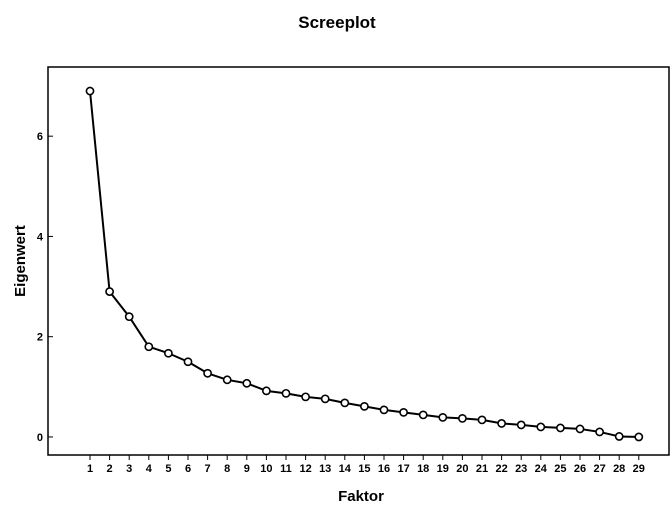 Image resolution: width=670 pixels, height=507 pixels. Describe the element at coordinates (90, 469) in the screenshot. I see `x-tick-label-0: 1` at that location.